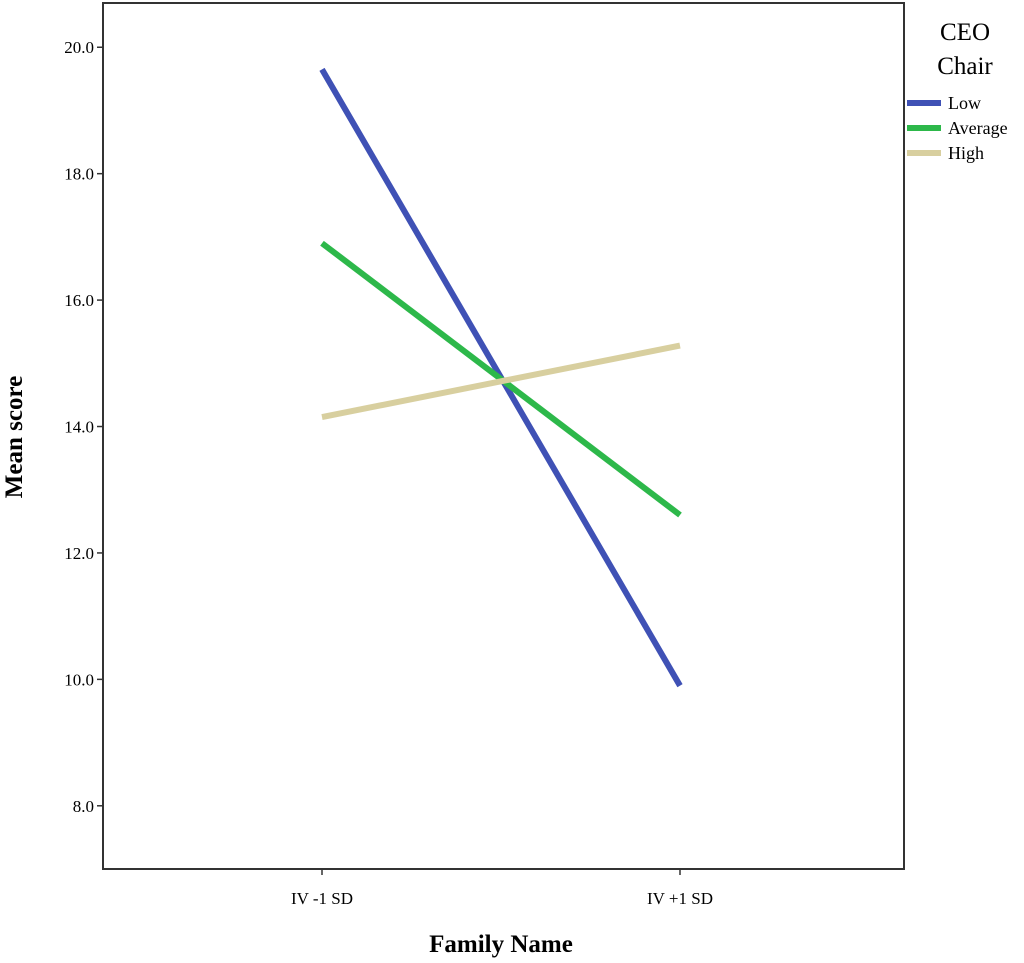 The image size is (1024, 963). Describe the element at coordinates (322, 898) in the screenshot. I see `x-tick-label: IV -1 SD` at that location.